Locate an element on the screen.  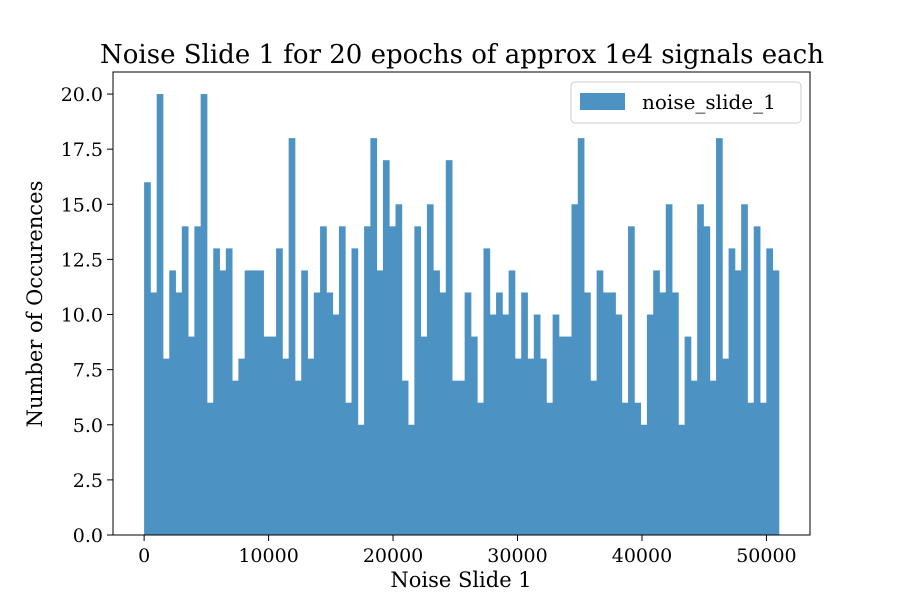
y-tick-label-8: 20.0 is located at coordinates (82, 95).